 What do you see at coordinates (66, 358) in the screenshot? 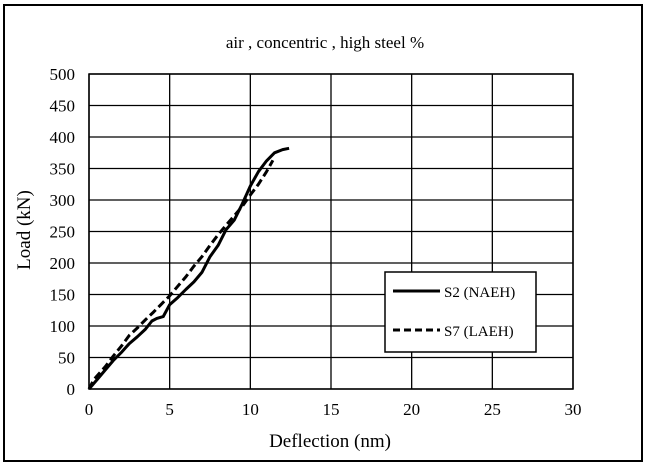
I see `y-tick-label: 50` at bounding box center [66, 358].